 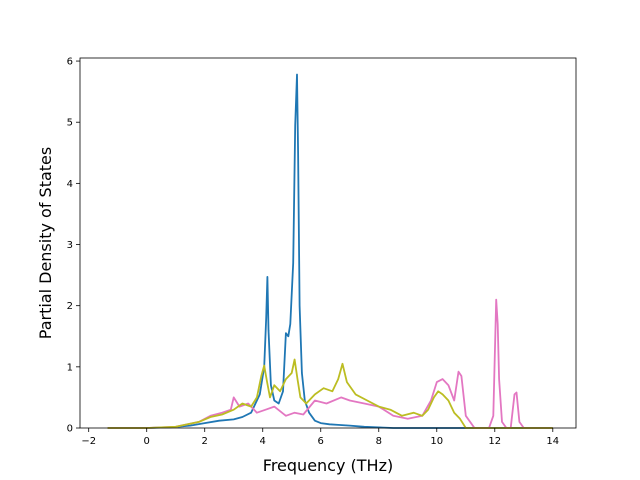 I want to click on y-tick-label: 6, so click(x=70, y=62).